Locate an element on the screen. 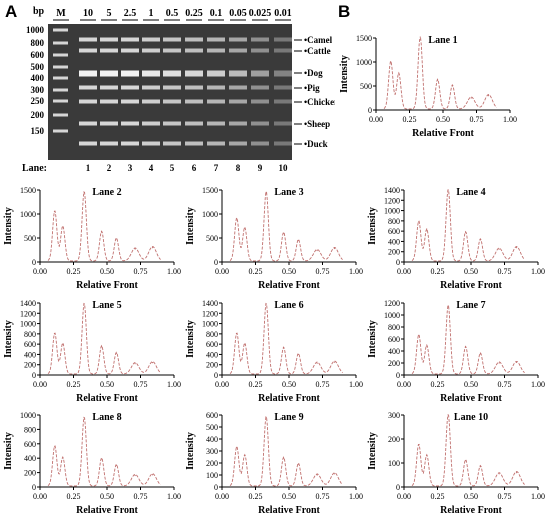 Image resolution: width=550 pixels, height=522 pixels. concentration-label: 0.5 is located at coordinates (172, 13).